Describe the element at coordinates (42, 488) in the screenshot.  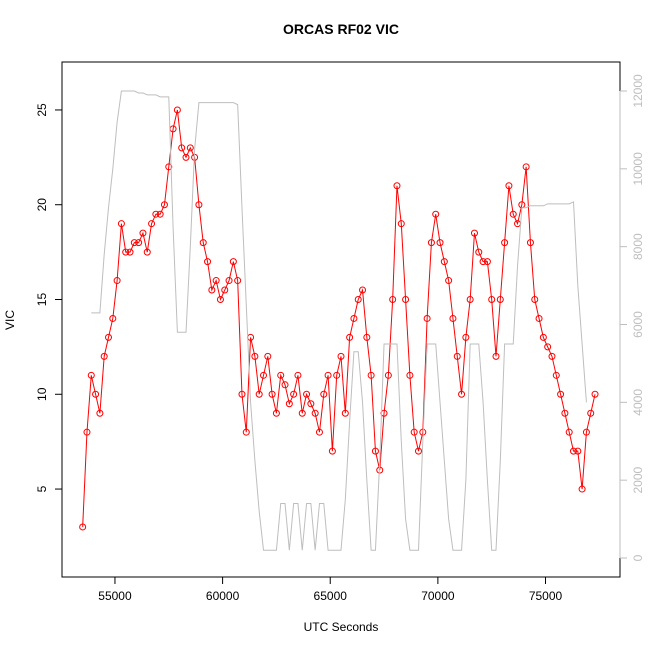
I see `y-tick-label: 5` at that location.